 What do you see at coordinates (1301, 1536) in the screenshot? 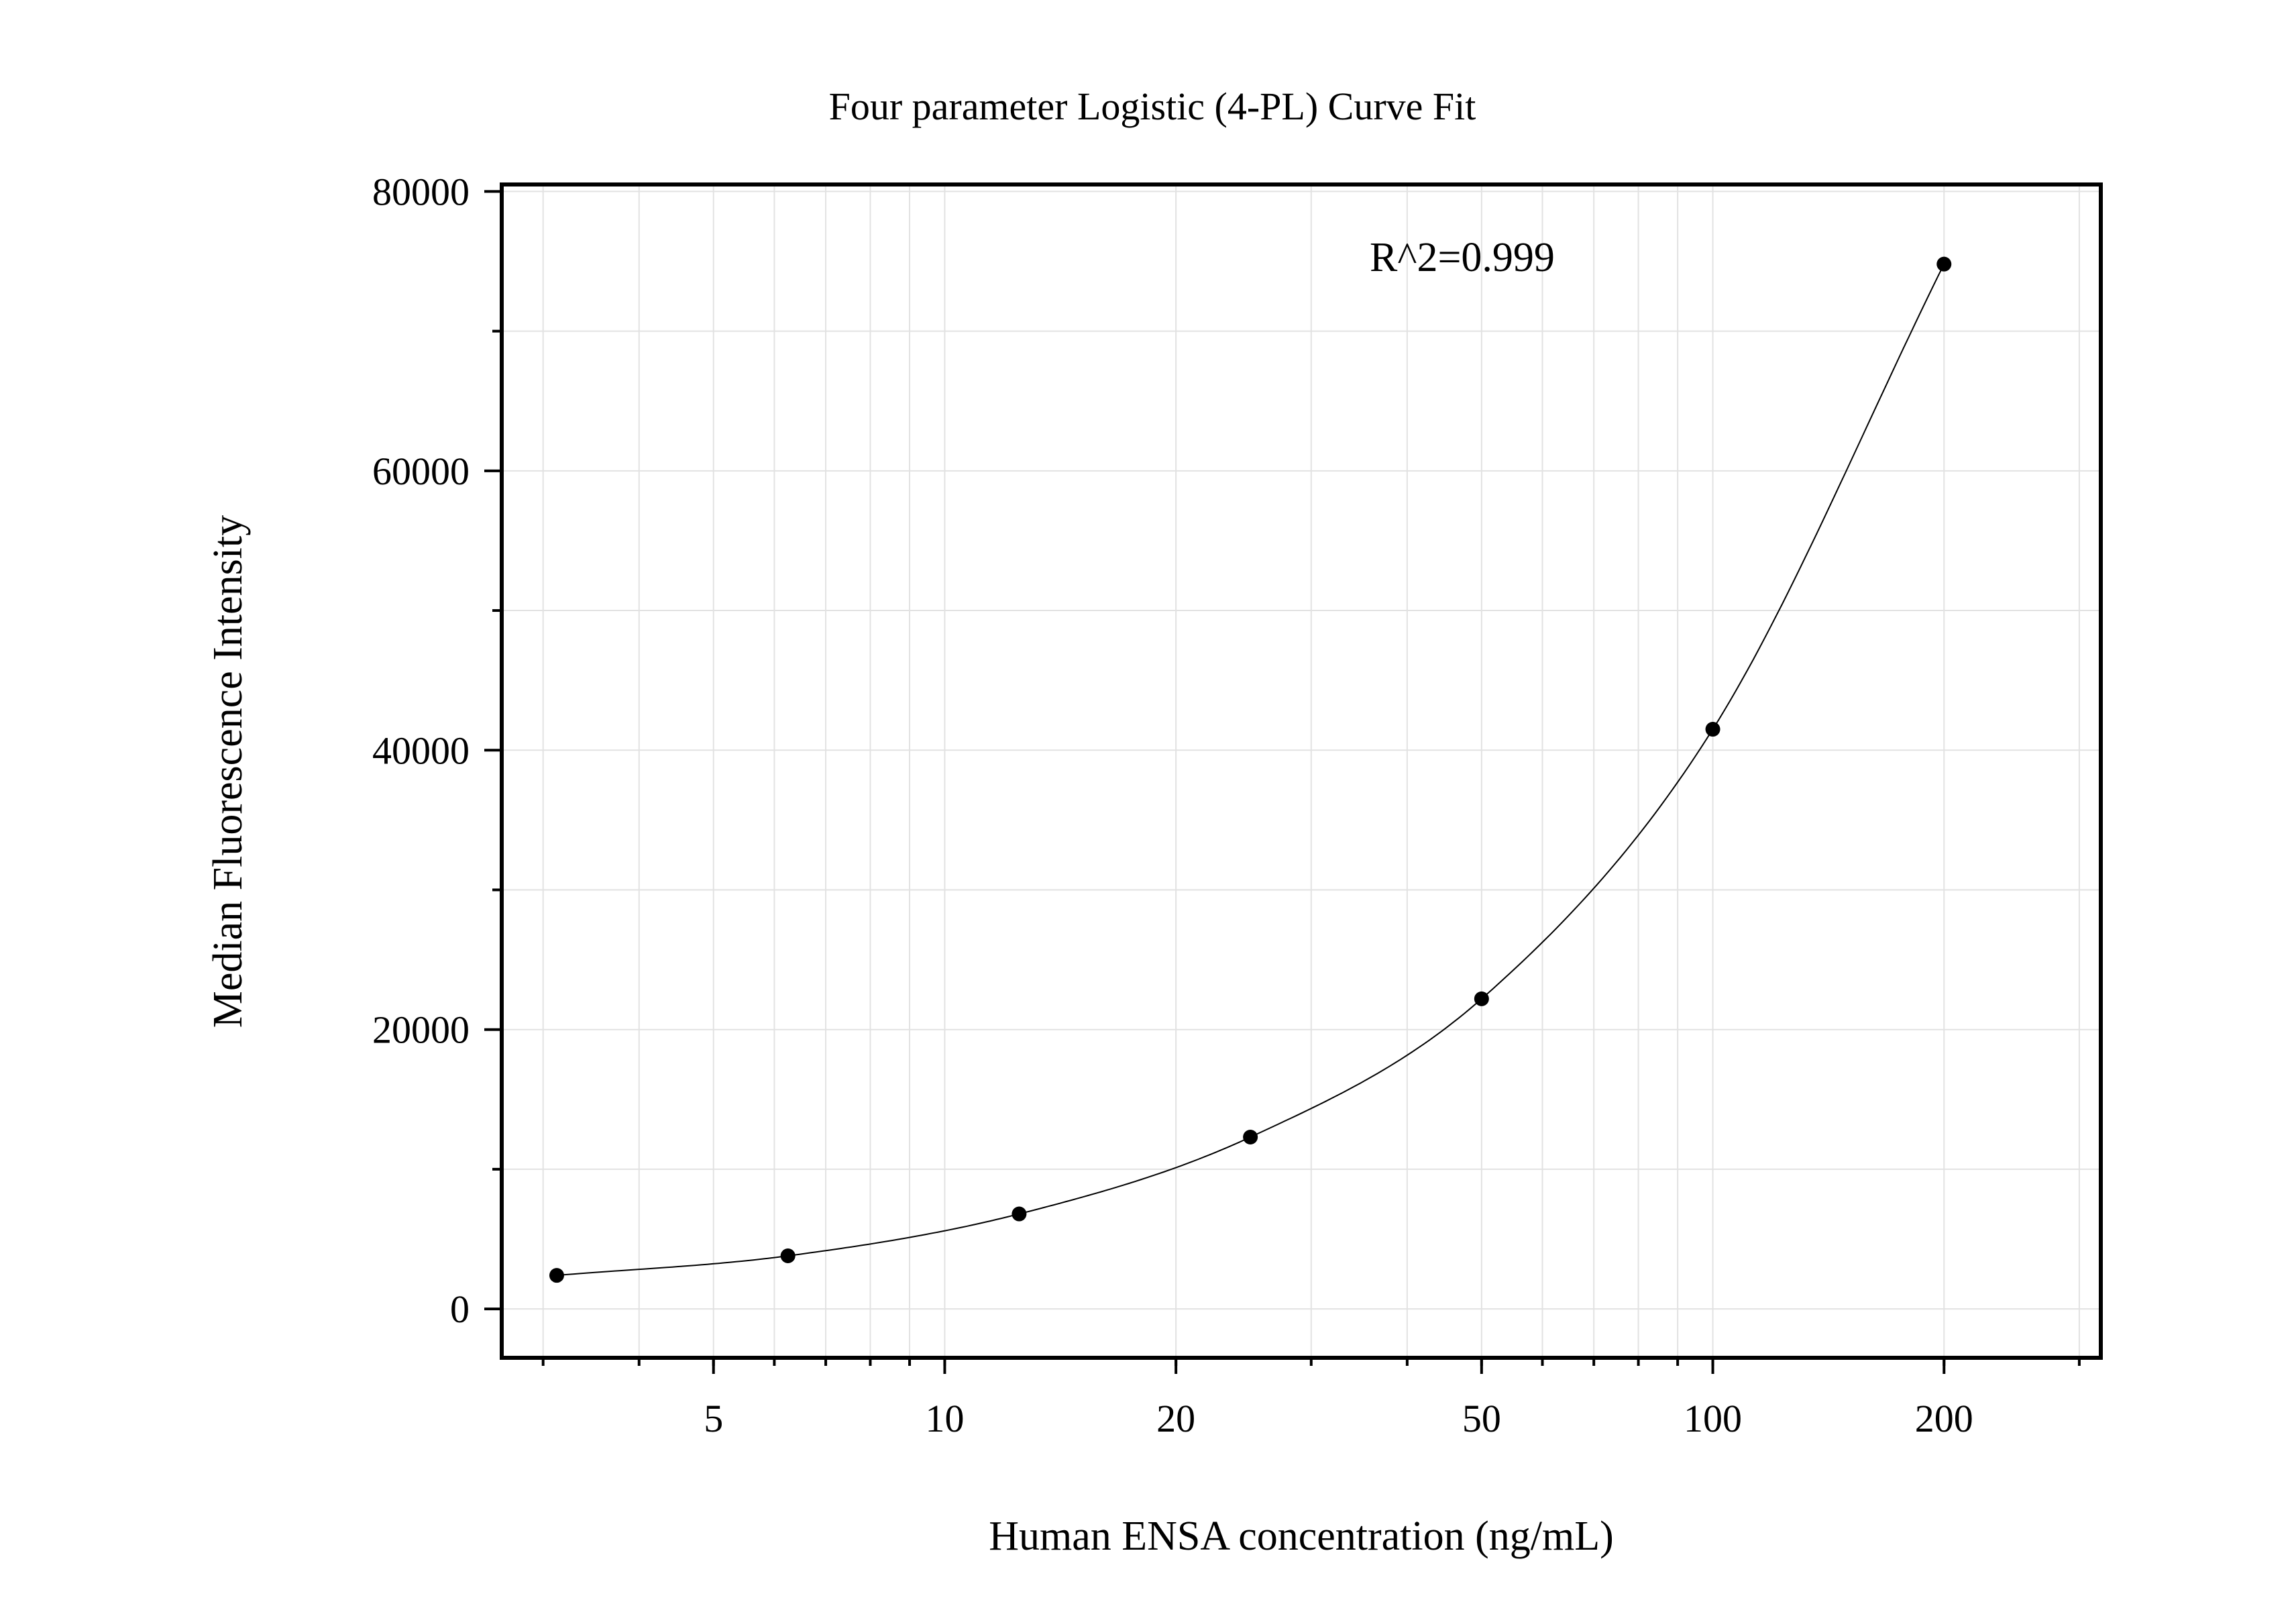
I see `x-axis-label: Human ENSA concentration (ng/mL)` at bounding box center [1301, 1536].